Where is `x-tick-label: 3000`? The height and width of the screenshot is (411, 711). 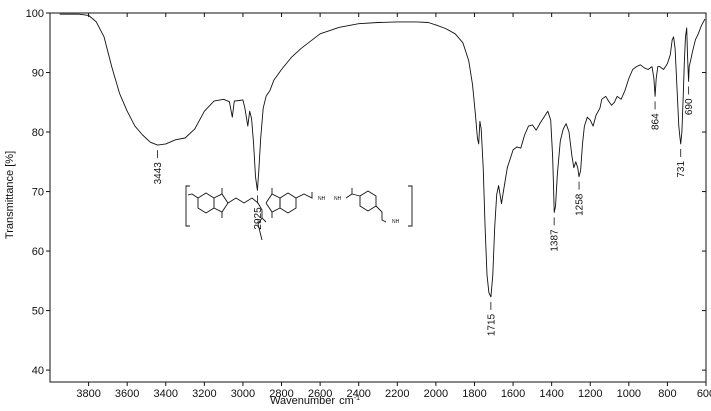
x-tick-label: 3000 is located at coordinates (243, 394).